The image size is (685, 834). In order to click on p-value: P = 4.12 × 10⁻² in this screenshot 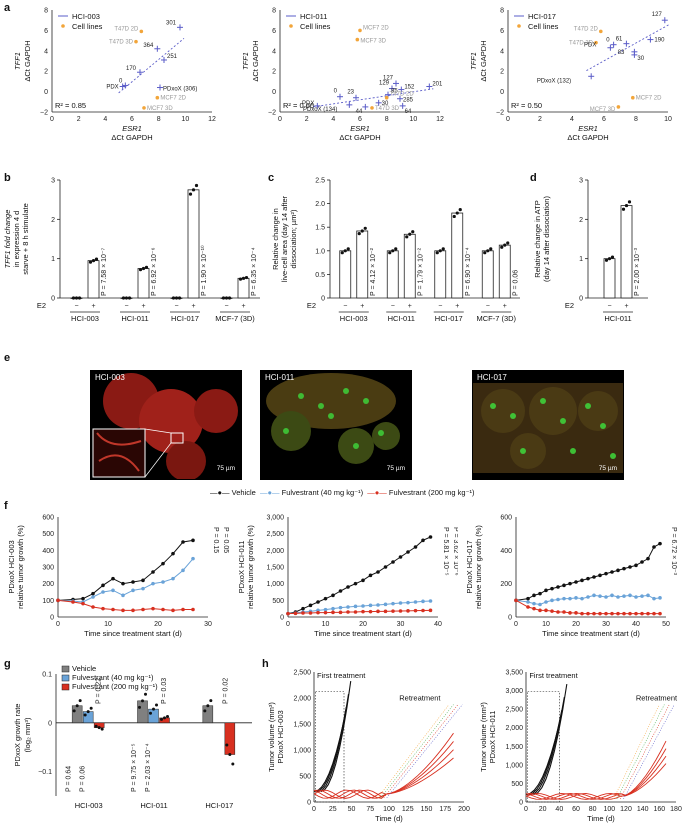, I will do `click(373, 271)`.